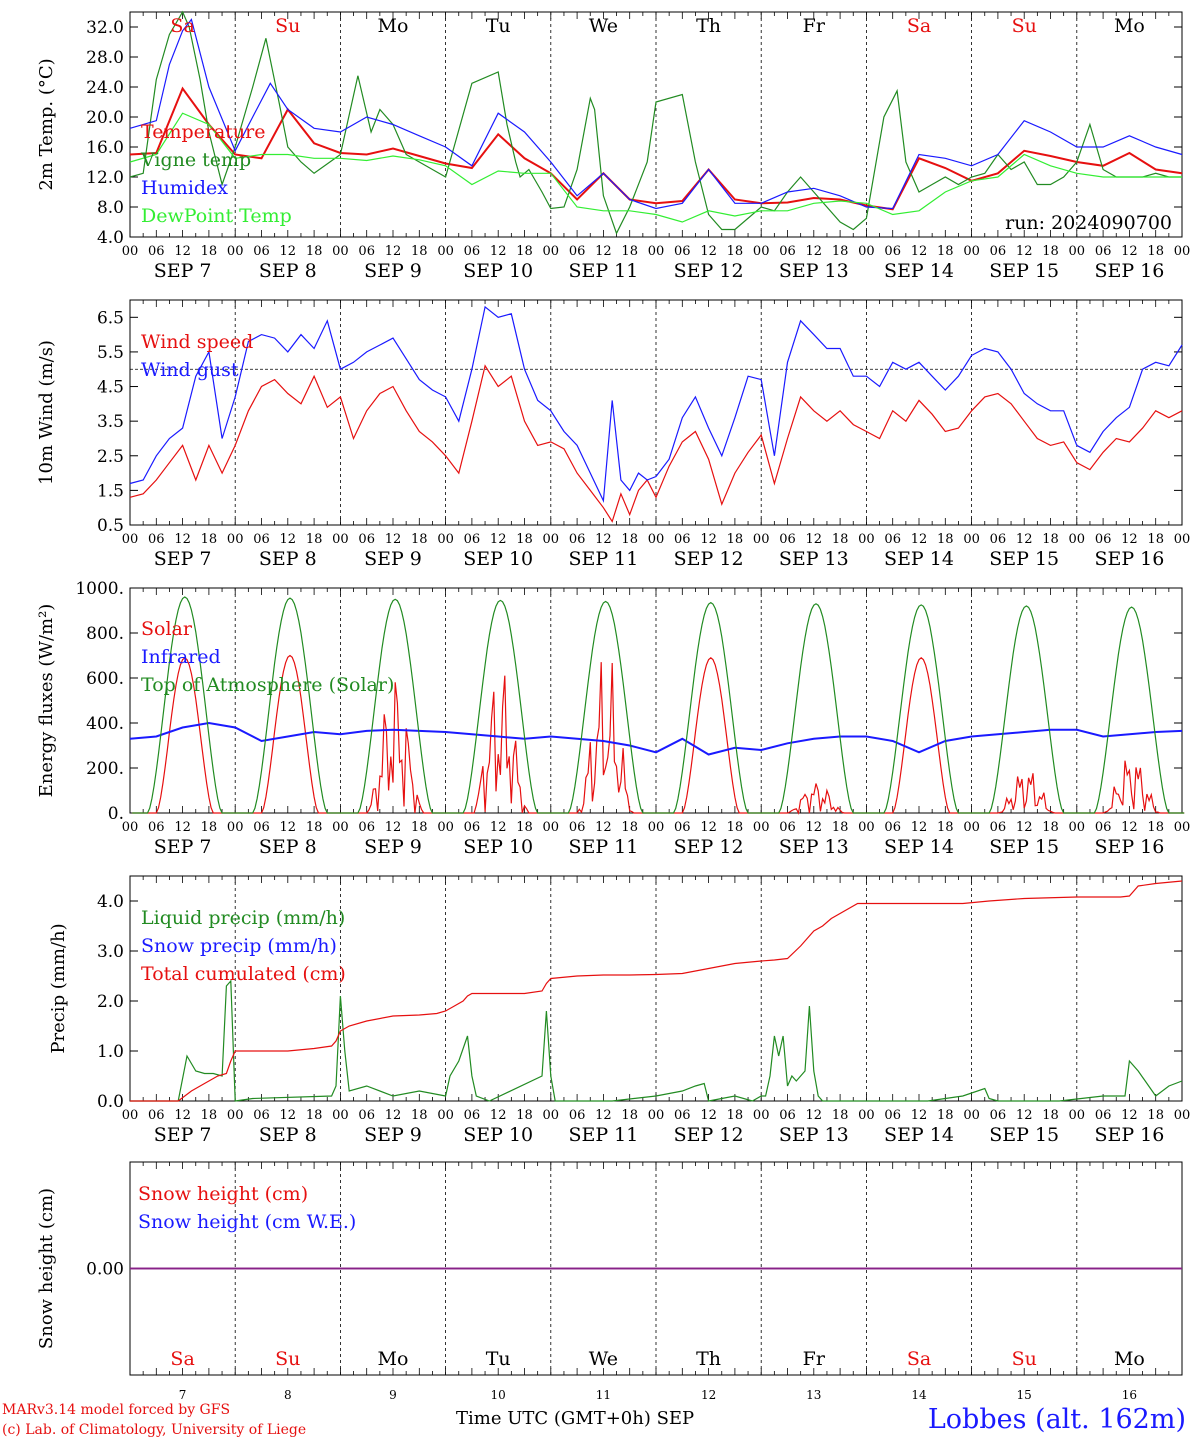  Describe the element at coordinates (110, 388) in the screenshot. I see `y-tick-label: 4.5` at that location.